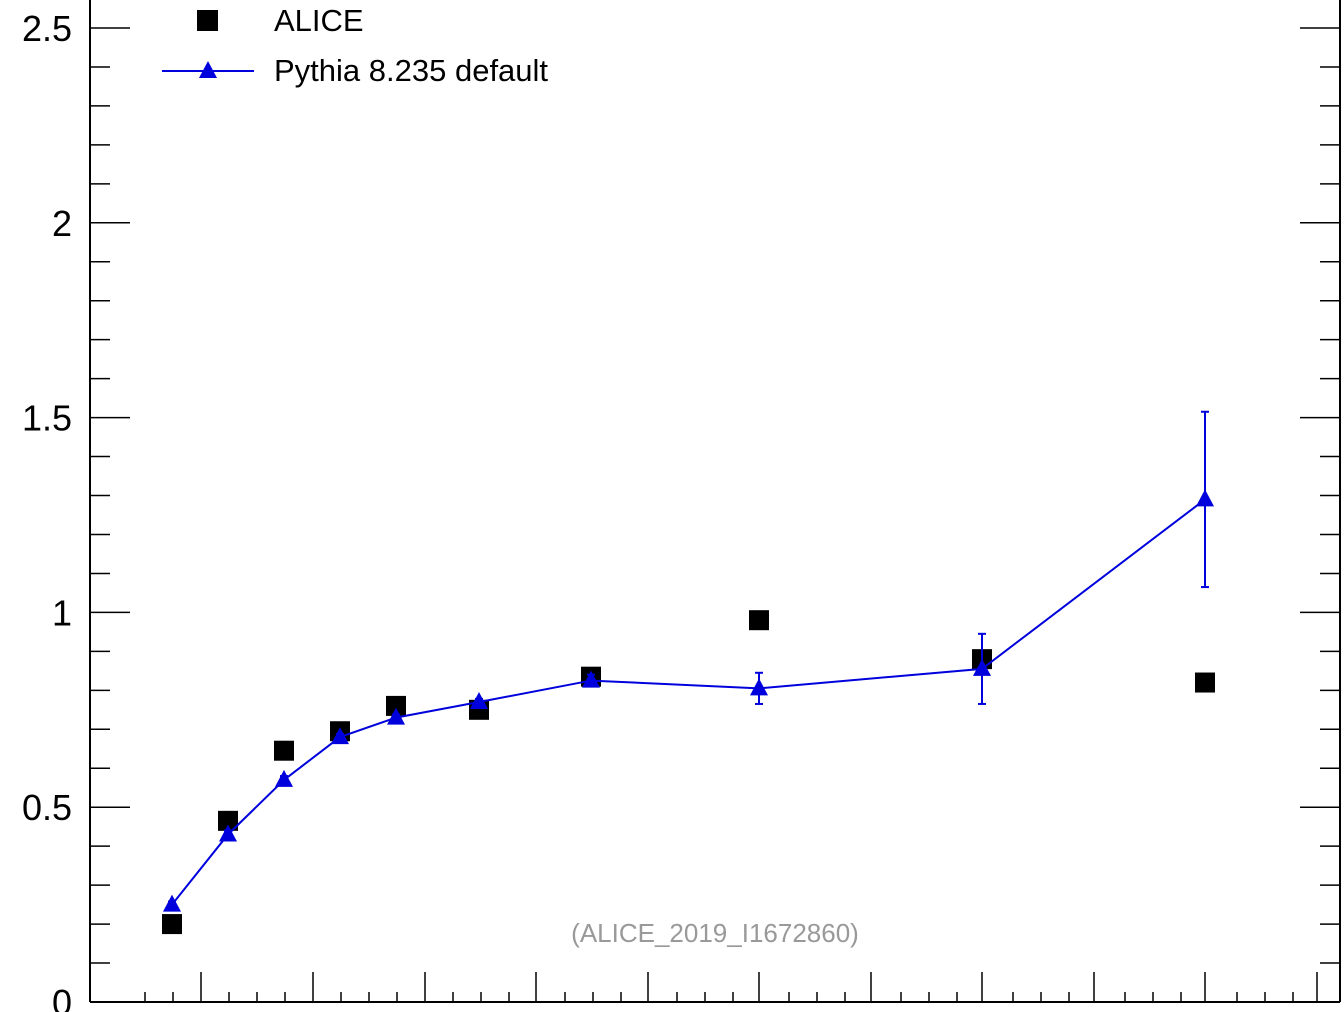  Describe the element at coordinates (319, 20) in the screenshot. I see `legend-alice-label: ALICE` at that location.